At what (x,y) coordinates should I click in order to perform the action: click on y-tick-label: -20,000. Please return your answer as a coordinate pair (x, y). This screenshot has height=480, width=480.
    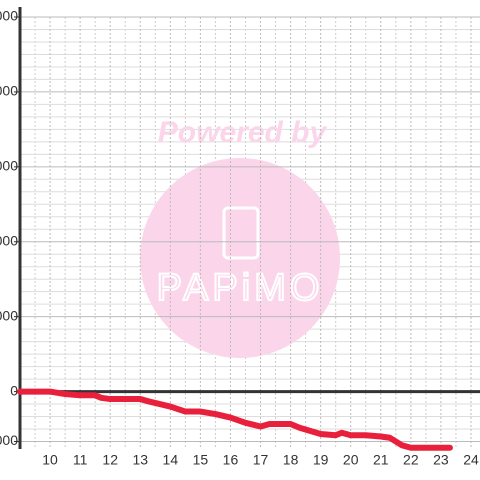
    Looking at the image, I should click on (9, 440).